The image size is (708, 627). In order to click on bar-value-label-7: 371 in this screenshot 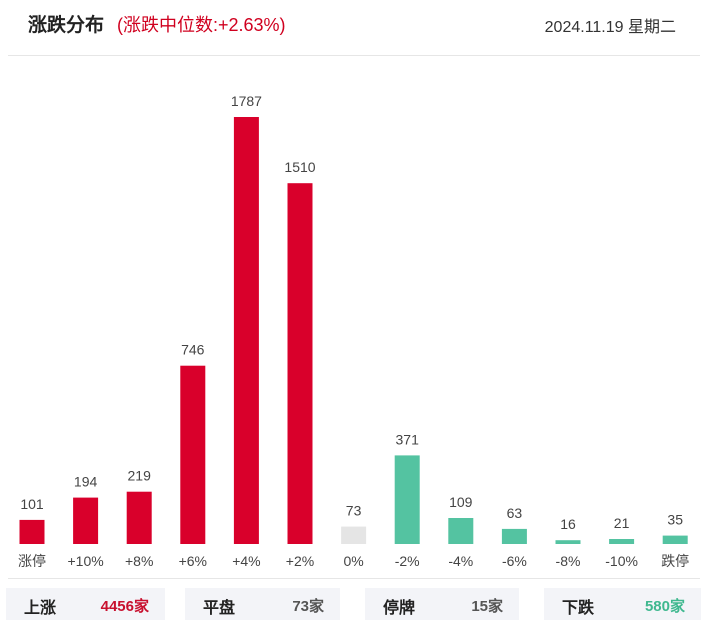, I will do `click(408, 439)`.